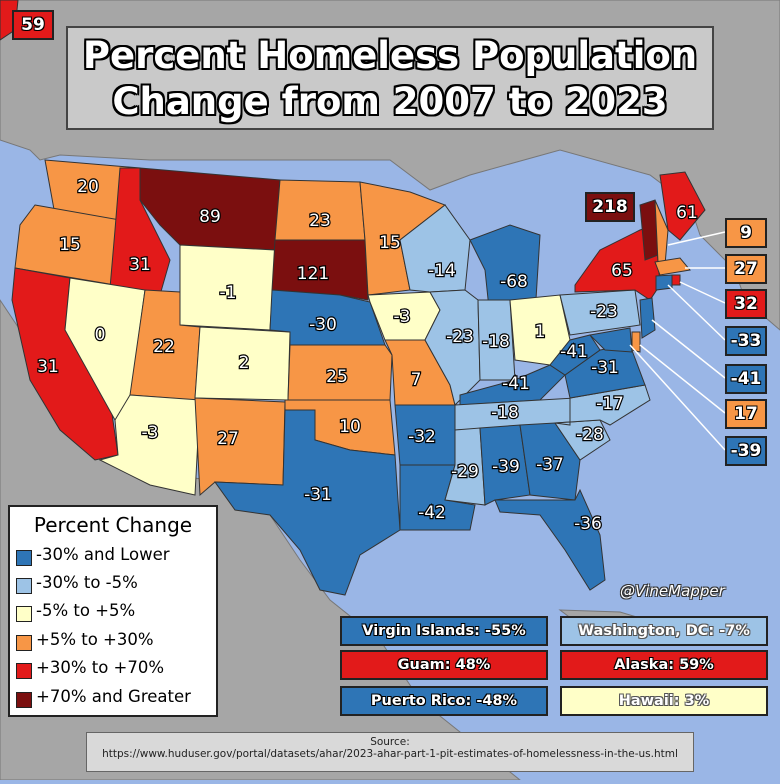  Describe the element at coordinates (604, 312) in the screenshot. I see `state-label-pa: -23` at that location.